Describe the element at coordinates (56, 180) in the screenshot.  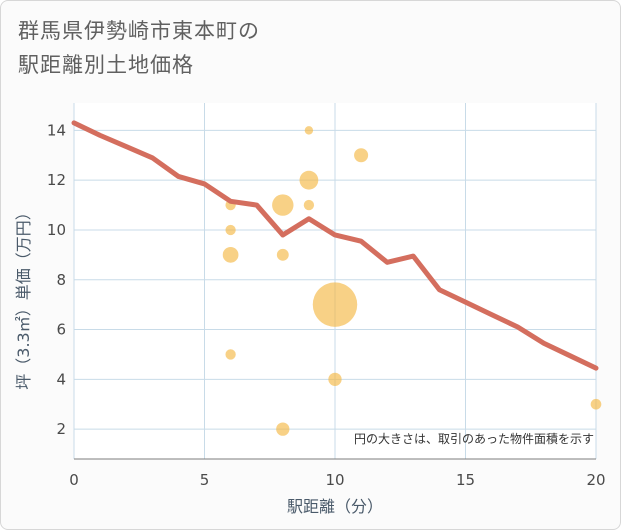
I see `y-tick-label: 12` at that location.